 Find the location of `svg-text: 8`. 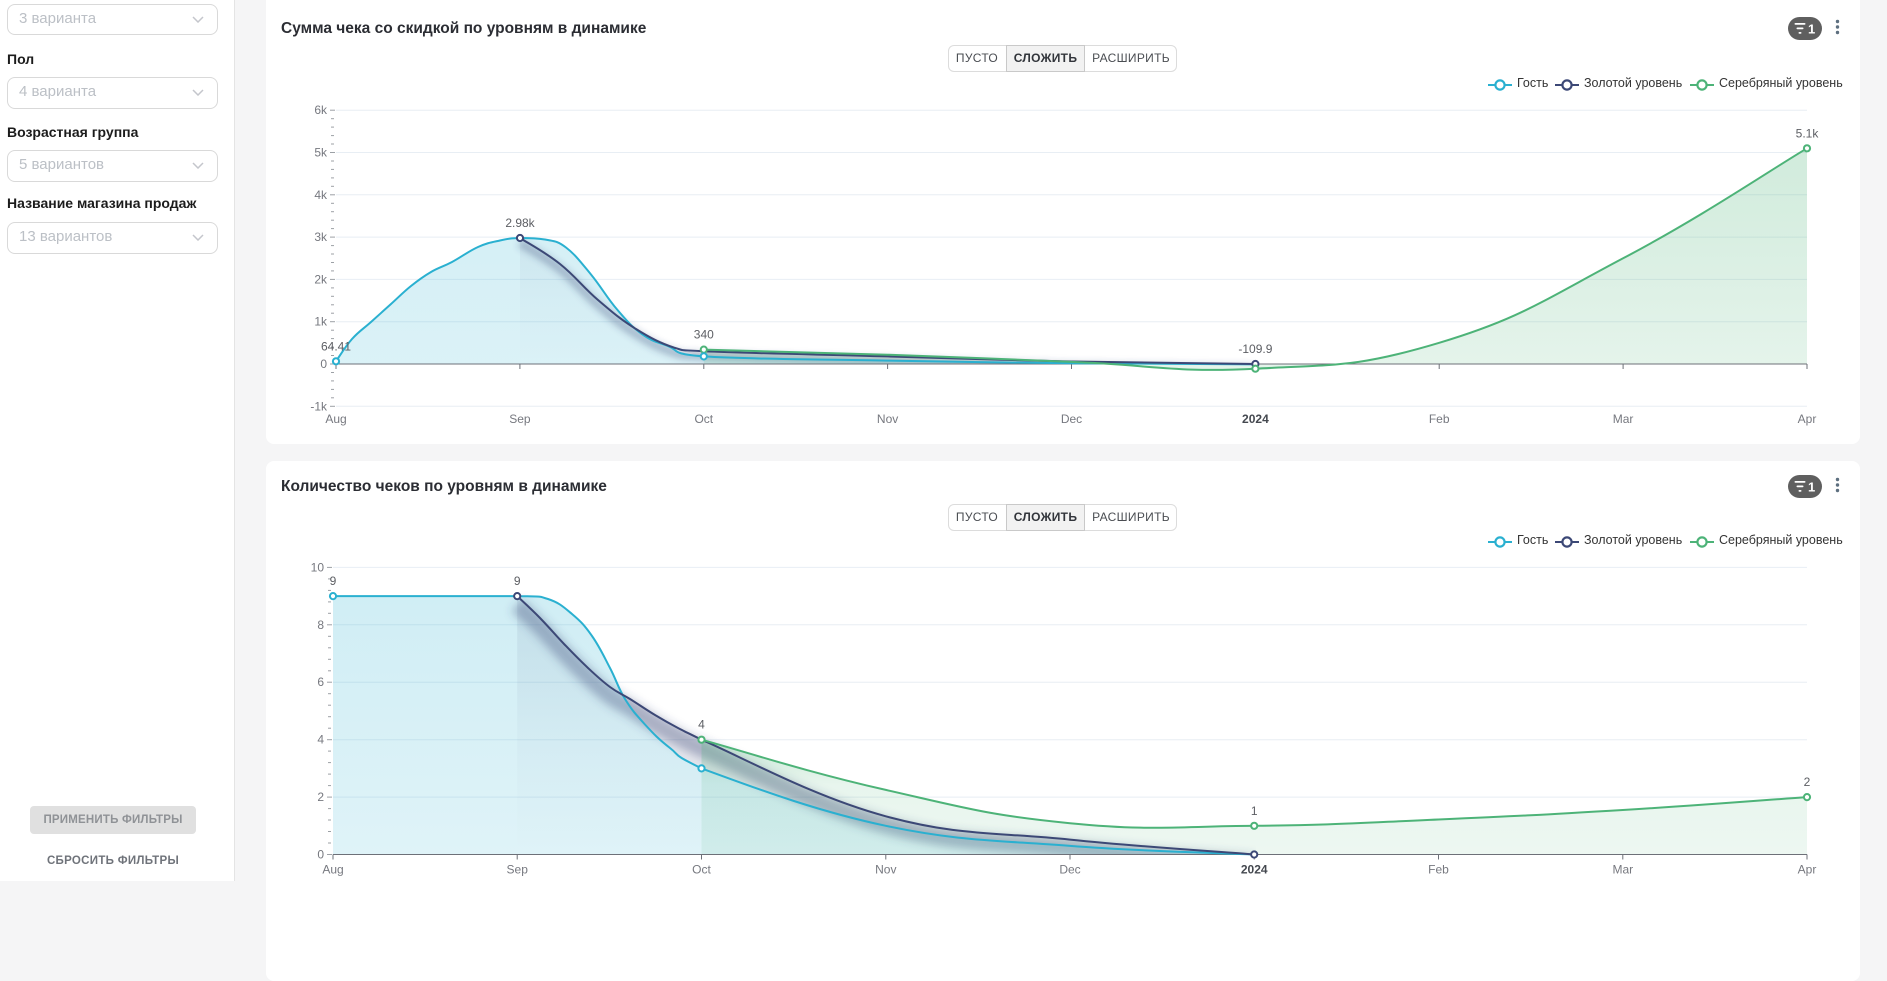

svg-text: 8 is located at coordinates (320, 625).